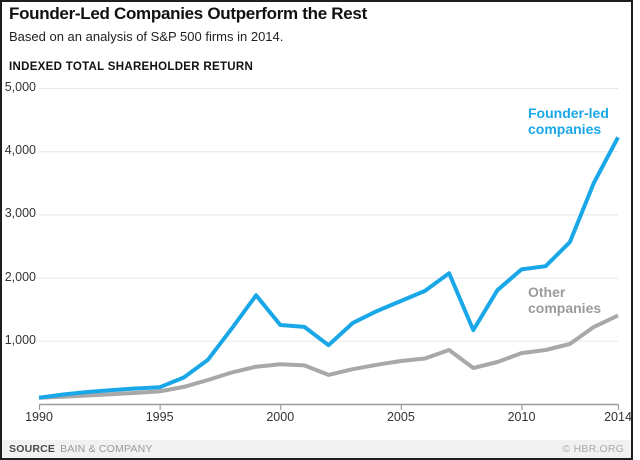  I want to click on y-tick-label: 5,000, so click(20, 87).